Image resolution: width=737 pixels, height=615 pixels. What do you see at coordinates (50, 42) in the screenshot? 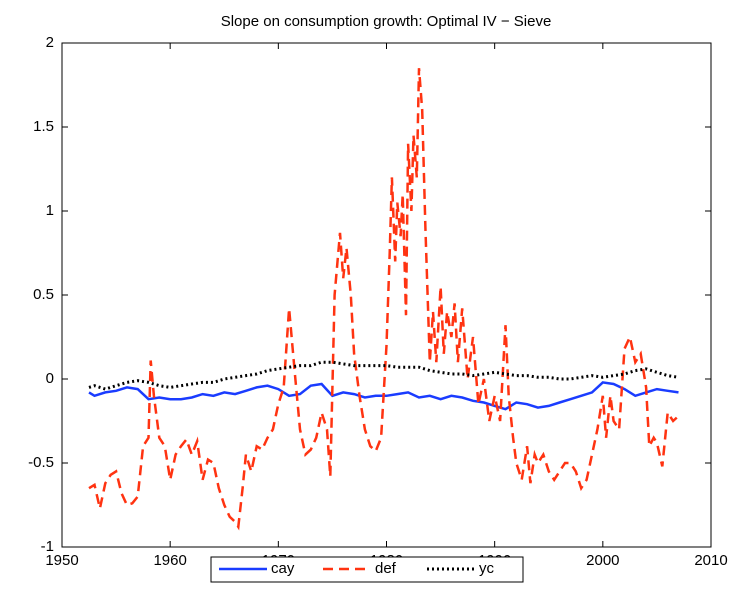
I see `y-tick-label: 2` at bounding box center [50, 42].